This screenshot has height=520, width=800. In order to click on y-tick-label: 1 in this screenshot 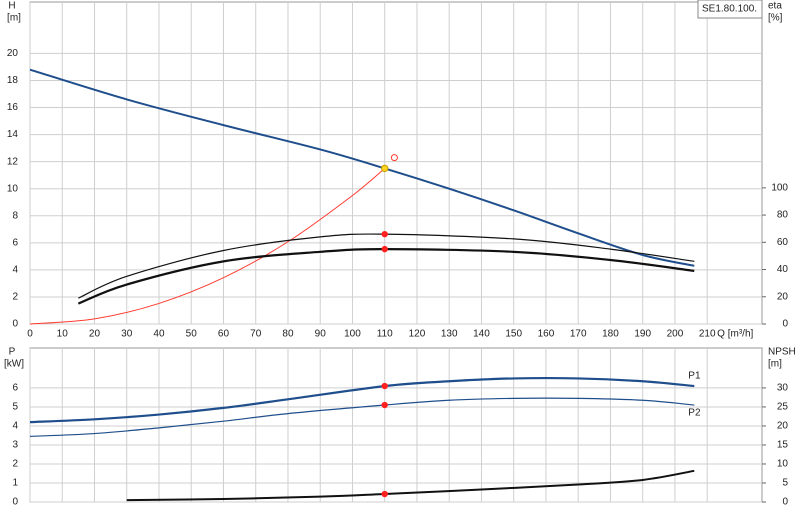, I will do `click(15, 483)`.